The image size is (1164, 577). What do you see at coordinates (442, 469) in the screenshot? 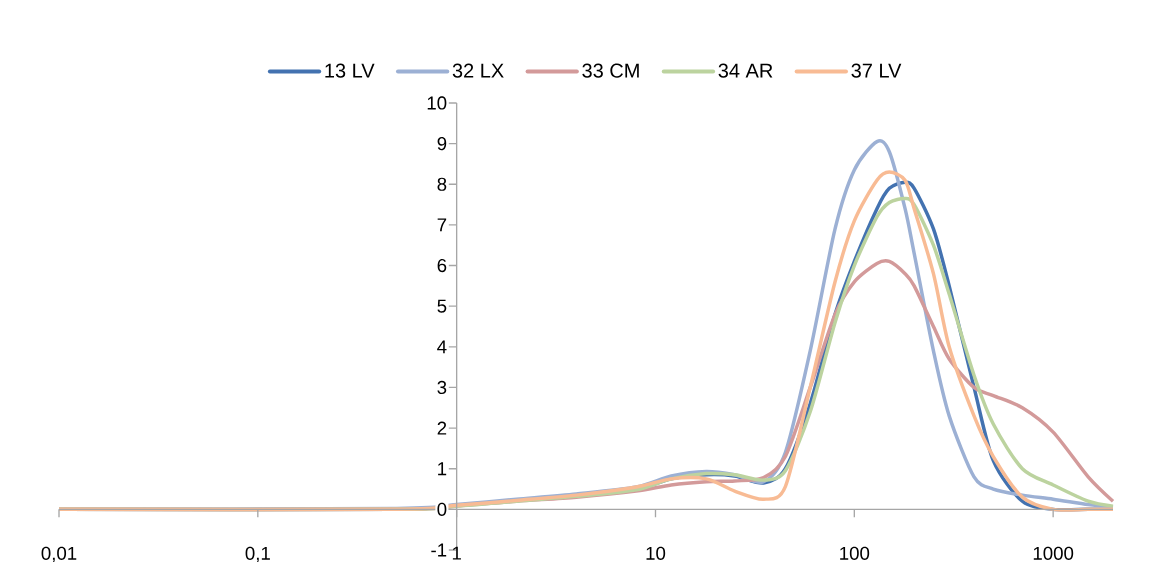
I see `y-tick-label: 1` at bounding box center [442, 469].